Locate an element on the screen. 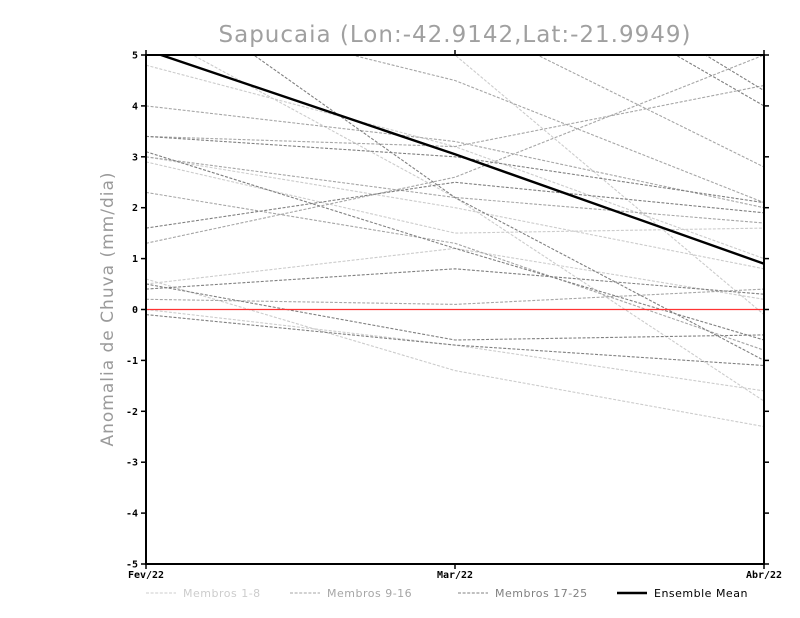 The height and width of the screenshot is (618, 800). chart-title: Sapucaia (Lon:-42.9142,Lat:-21.9949) is located at coordinates (455, 35).